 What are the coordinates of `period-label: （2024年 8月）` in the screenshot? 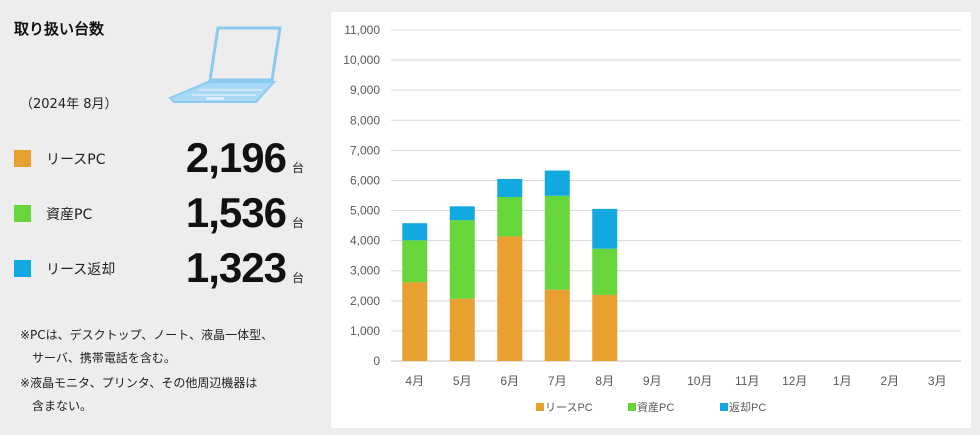 It's located at (69, 104).